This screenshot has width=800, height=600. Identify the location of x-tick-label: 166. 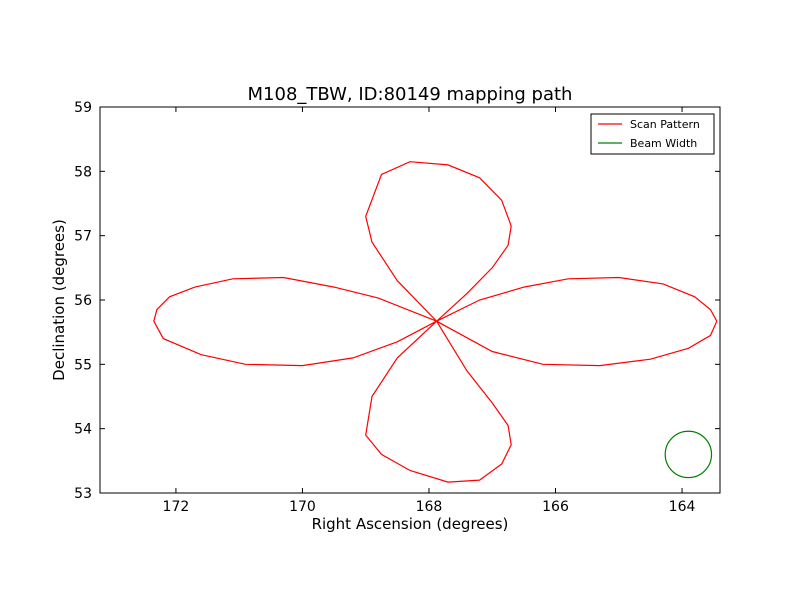
(555, 507).